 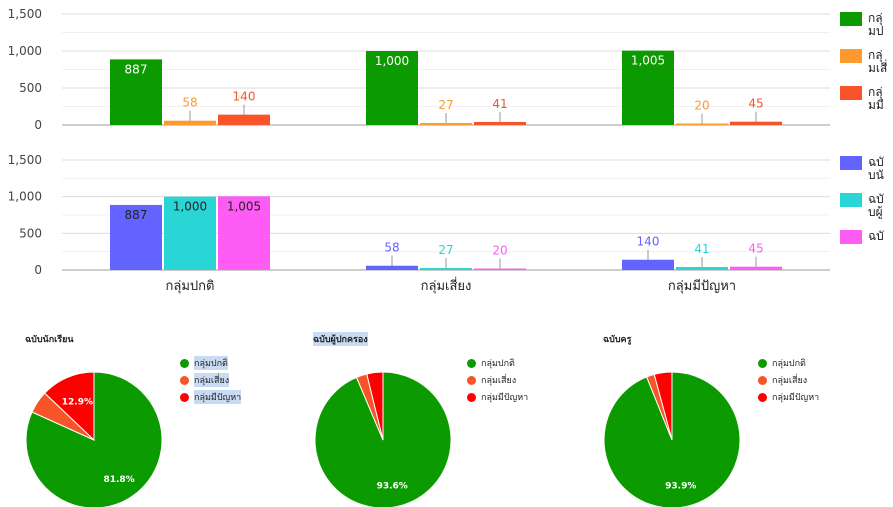 What do you see at coordinates (876, 236) in the screenshot?
I see `legend-label: ฉบับครู` at bounding box center [876, 236].